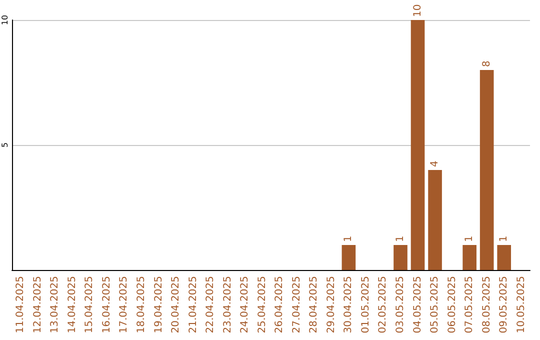 The image size is (540, 340). I want to click on x-tick-label: 09.05.2025, so click(504, 305).